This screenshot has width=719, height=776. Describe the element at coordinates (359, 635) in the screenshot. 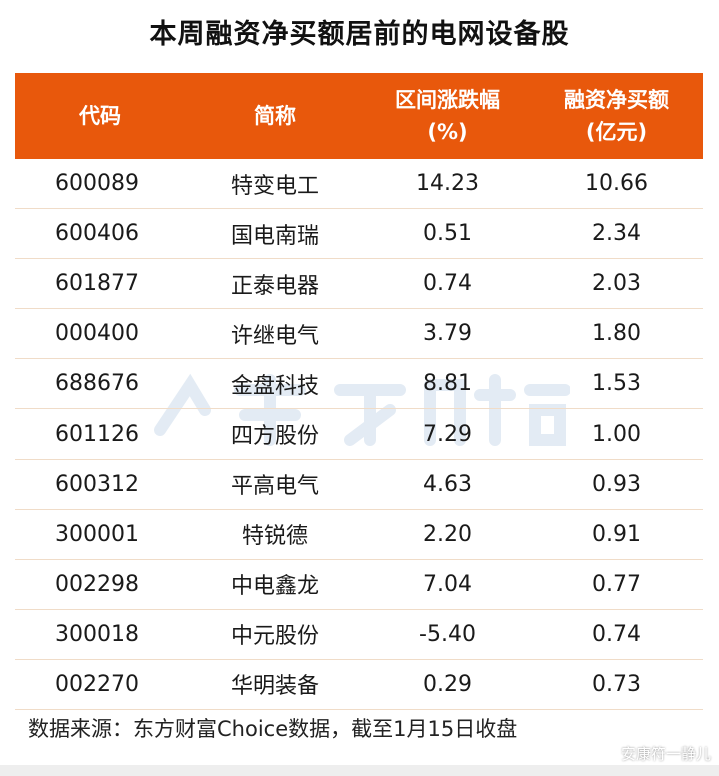

I see `table-row: 300018 中元股份 -5.40 0.74` at that location.